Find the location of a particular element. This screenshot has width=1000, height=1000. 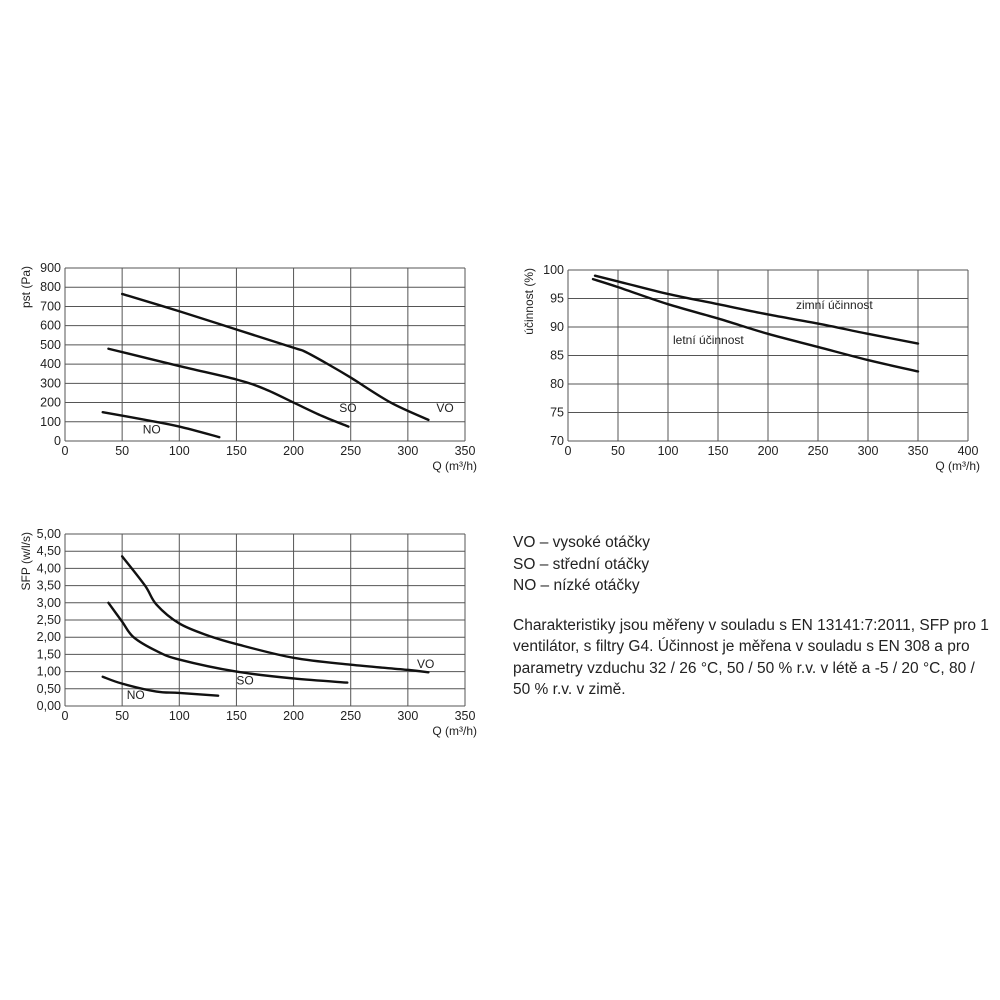

y-tick-label: 900 is located at coordinates (50, 268).